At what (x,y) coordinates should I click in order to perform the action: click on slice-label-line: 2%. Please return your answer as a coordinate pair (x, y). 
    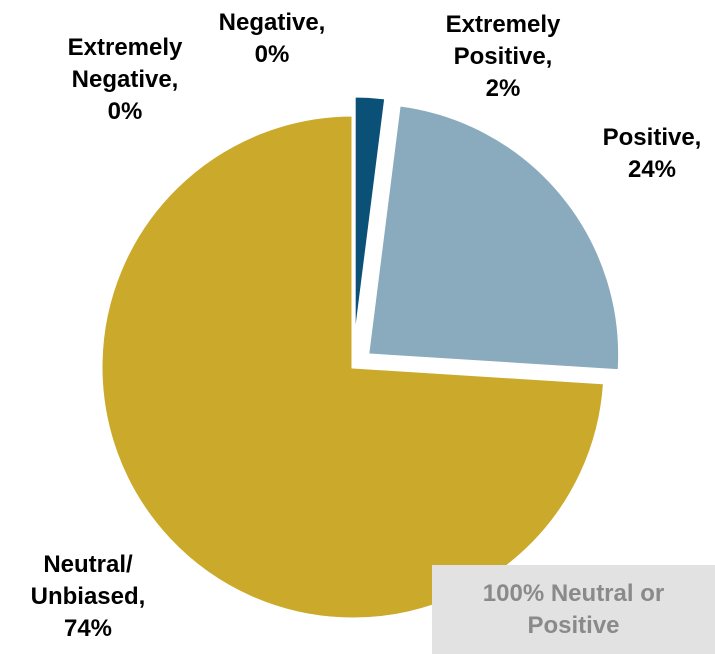
    Looking at the image, I should click on (503, 88).